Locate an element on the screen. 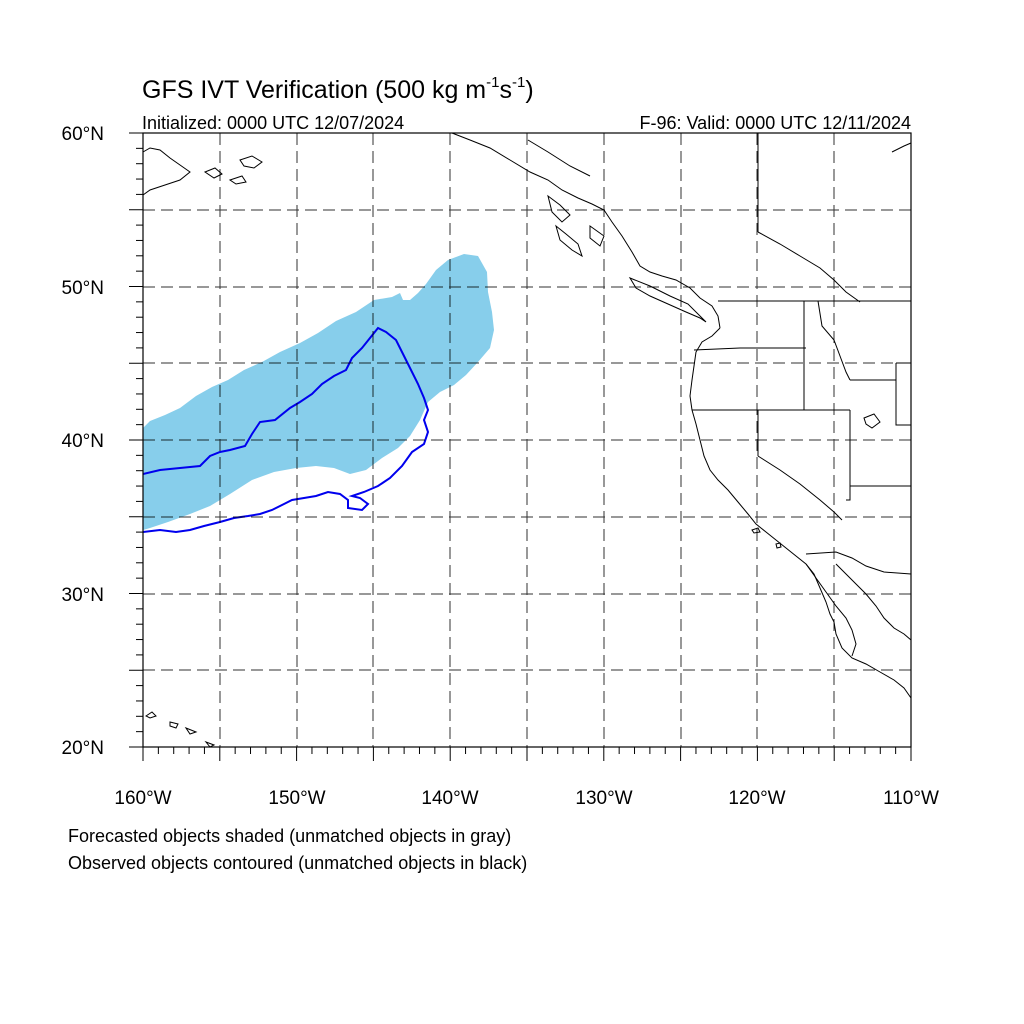  lon-label-160w: 160°W is located at coordinates (142, 798).